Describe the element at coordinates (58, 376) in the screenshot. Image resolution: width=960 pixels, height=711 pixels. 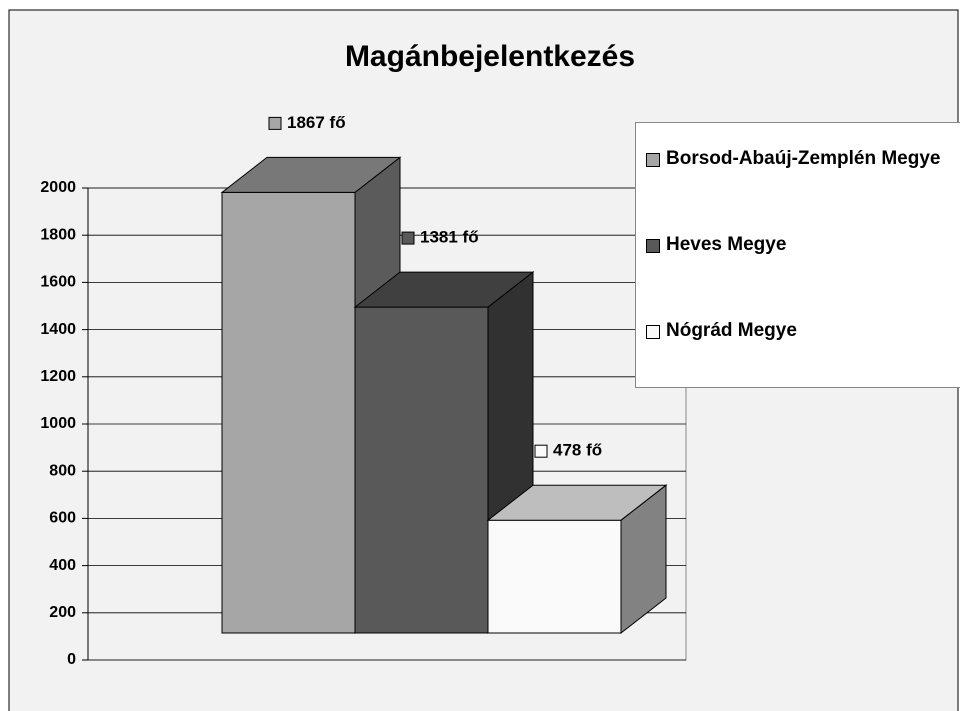
I see `y-tick-label: 1200` at that location.